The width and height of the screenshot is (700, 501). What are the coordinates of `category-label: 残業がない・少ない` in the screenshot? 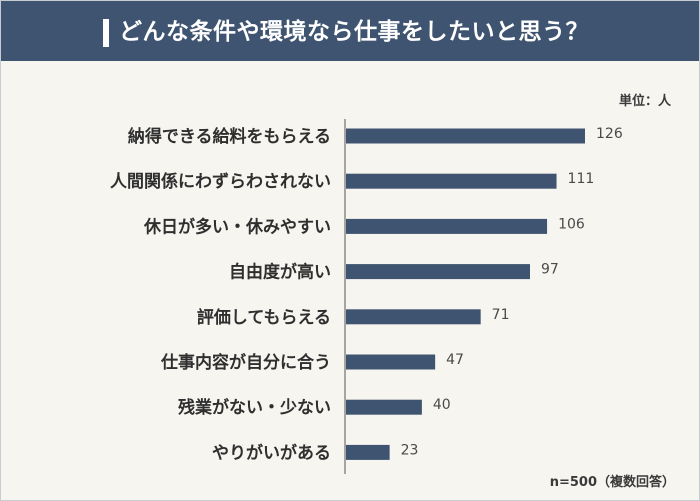 It's located at (254, 407).